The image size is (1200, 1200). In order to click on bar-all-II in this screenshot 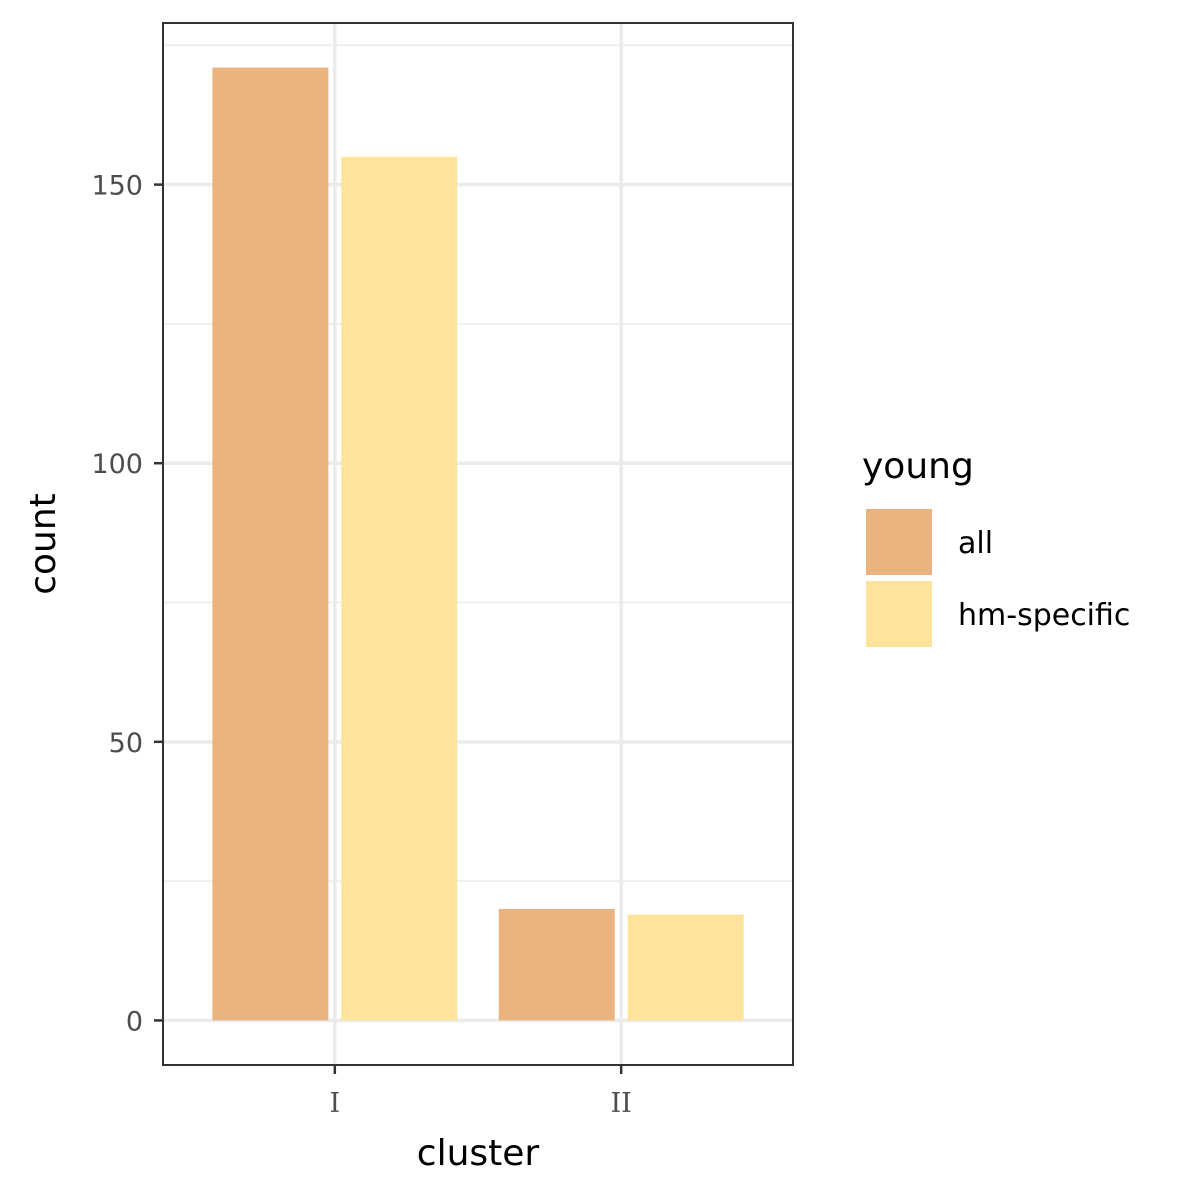, I will do `click(556, 964)`.